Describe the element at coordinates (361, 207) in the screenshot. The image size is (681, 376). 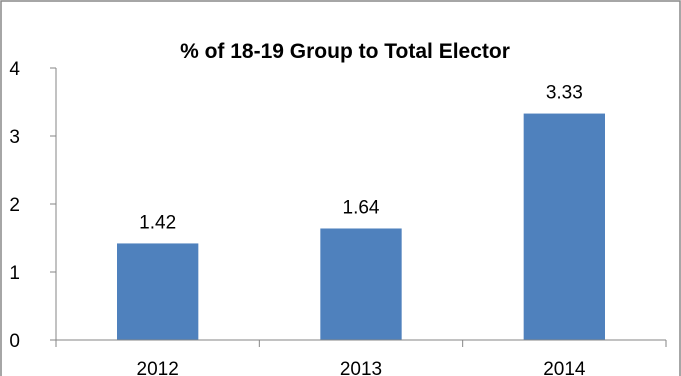
I see `data-label-2013: 1.64` at that location.